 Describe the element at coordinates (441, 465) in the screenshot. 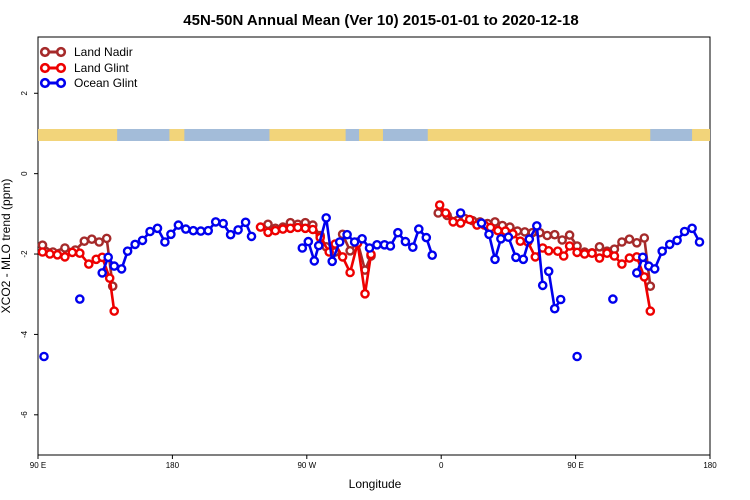

I see `x-tick-label: 0` at that location.